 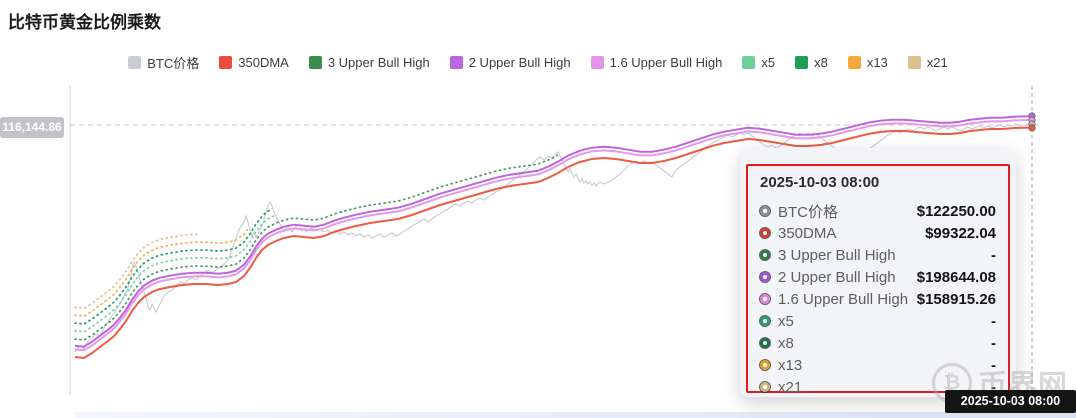 What do you see at coordinates (960, 233) in the screenshot?
I see `tooltip-series-value: $99322.04` at bounding box center [960, 233].